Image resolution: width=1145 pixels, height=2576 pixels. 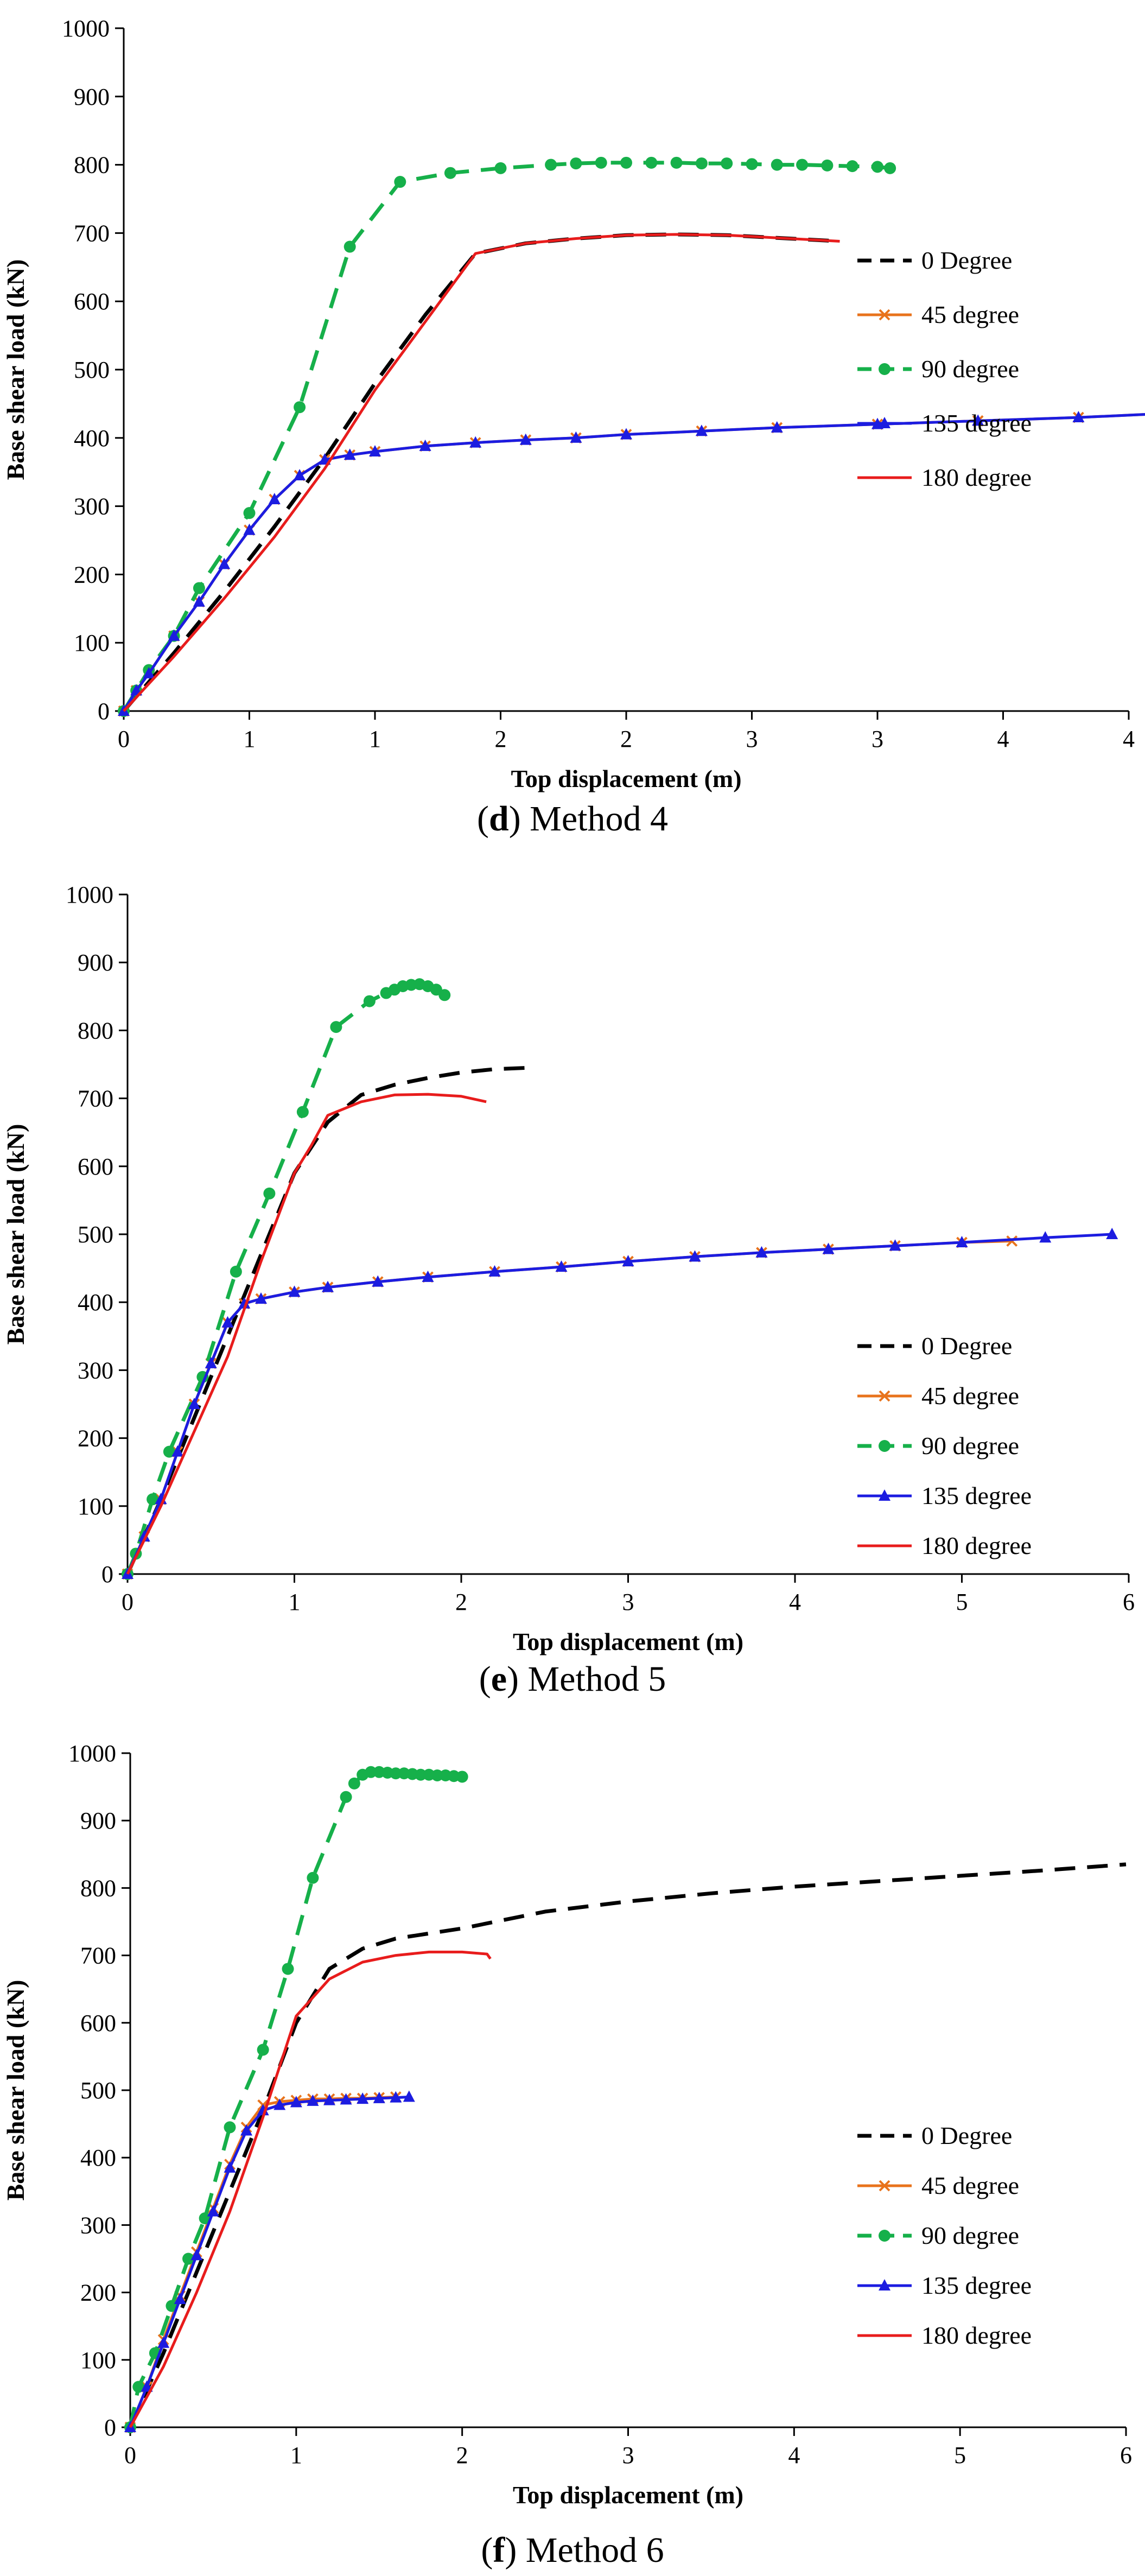 I want to click on legend-entry: 135 degree, so click(x=944, y=2285).